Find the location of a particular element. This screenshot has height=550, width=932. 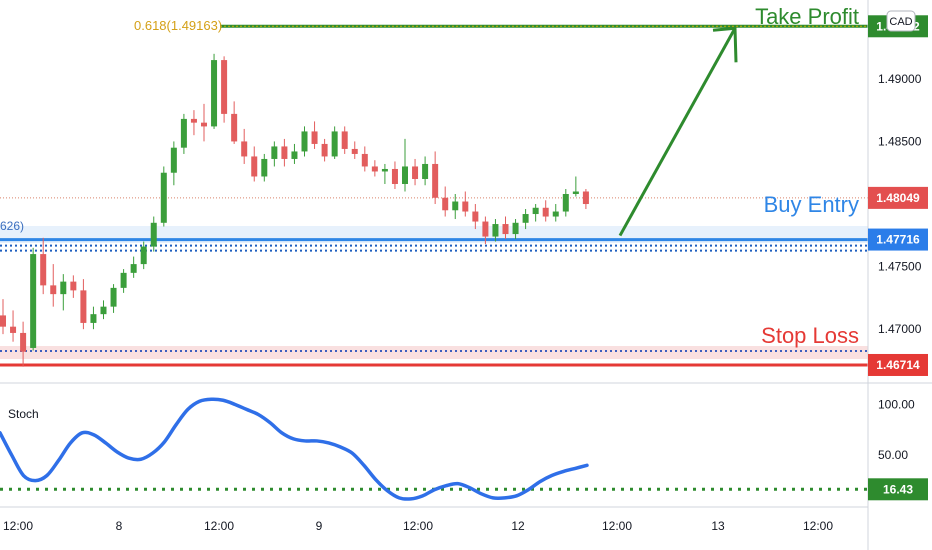

svg-text: 16.43 is located at coordinates (898, 489).